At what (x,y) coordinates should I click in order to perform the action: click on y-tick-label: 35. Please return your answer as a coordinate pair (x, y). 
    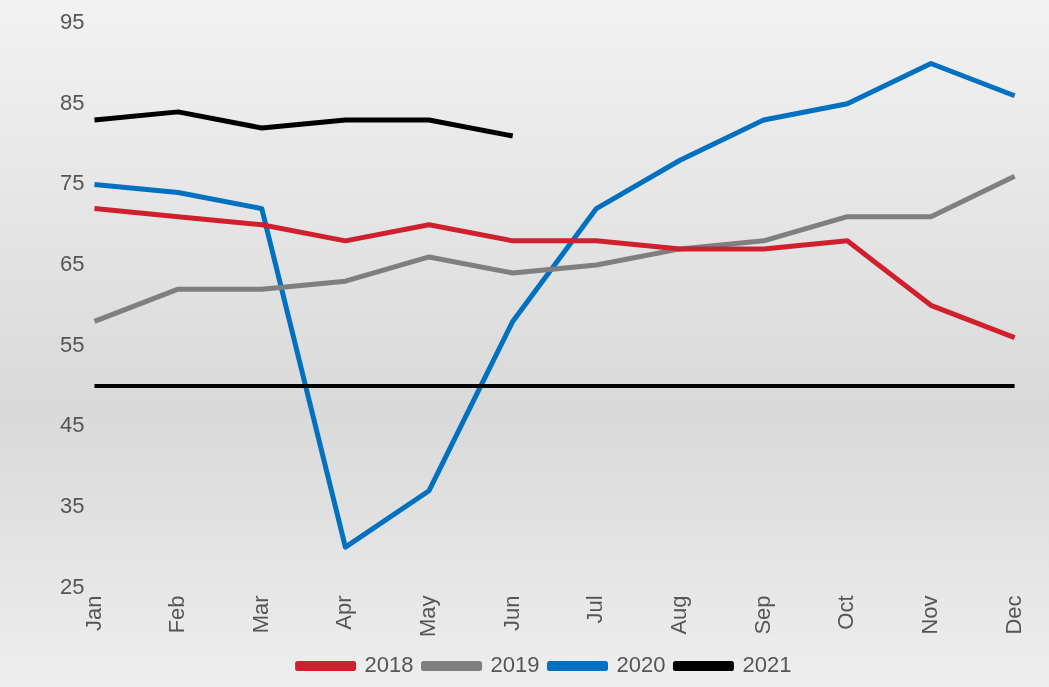
    Looking at the image, I should click on (72, 505).